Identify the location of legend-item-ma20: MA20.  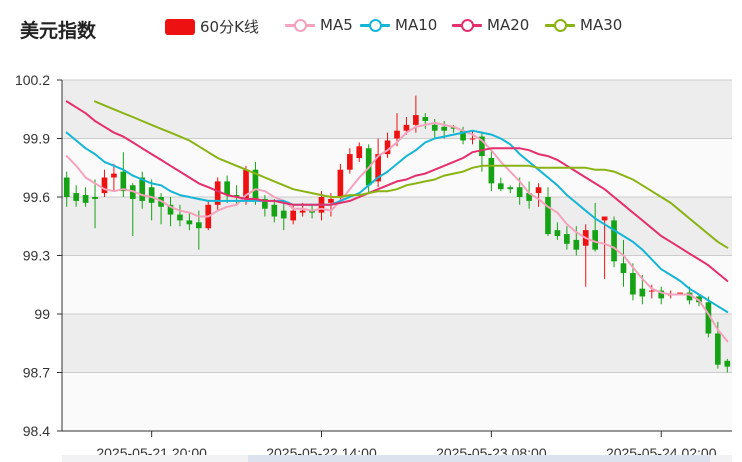
(490, 25).